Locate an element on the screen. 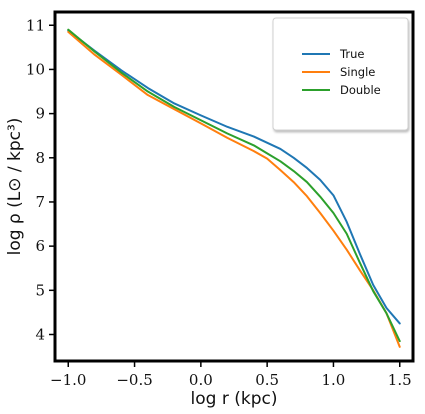  x-axis-label: log r (kpc) is located at coordinates (234, 399).